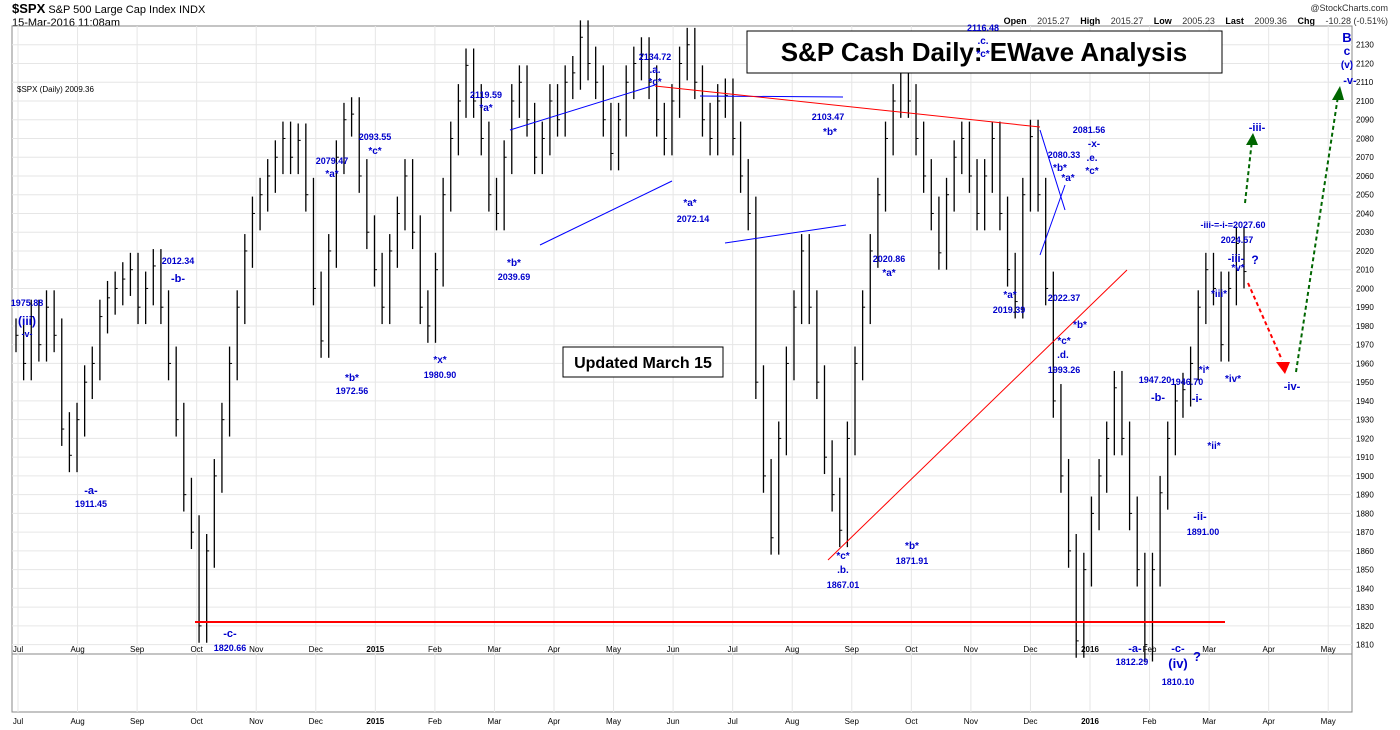 This screenshot has width=1400, height=730. What do you see at coordinates (178, 279) in the screenshot?
I see `wave-label: -b-` at bounding box center [178, 279].